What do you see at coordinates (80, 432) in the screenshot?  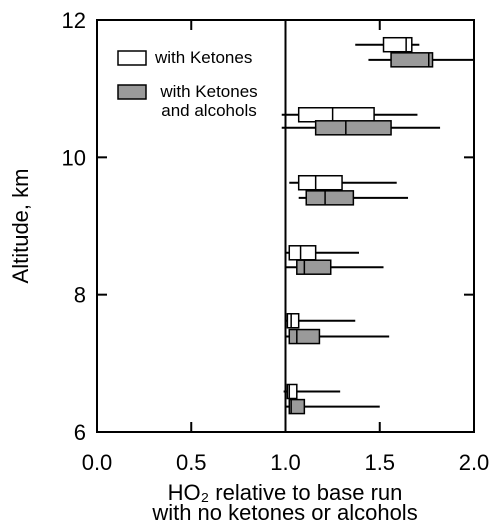 I see `y-tick-label: 6` at bounding box center [80, 432].